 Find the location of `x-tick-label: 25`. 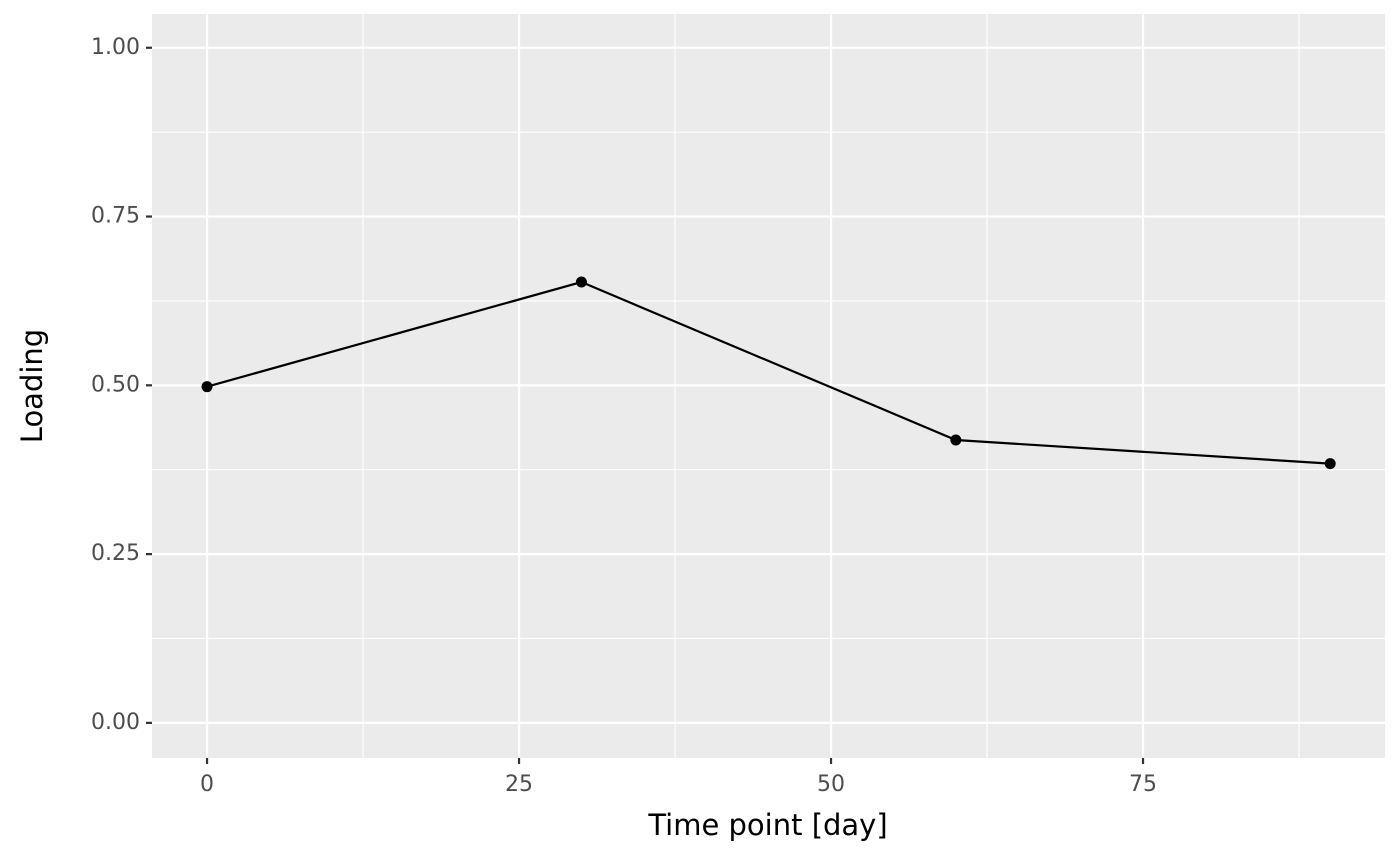

x-tick-label: 25 is located at coordinates (519, 784).